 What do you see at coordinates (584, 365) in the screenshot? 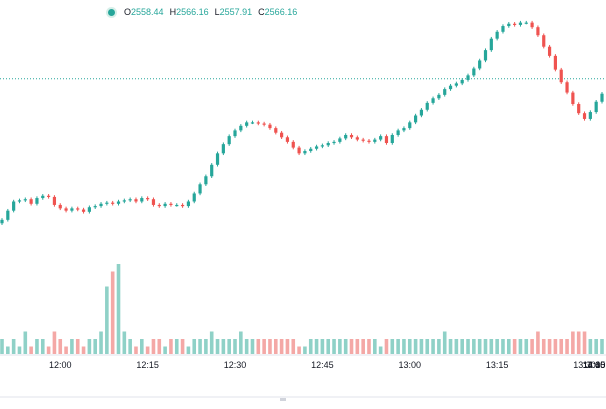
I see `time-tick-label: 13:30` at bounding box center [584, 365].